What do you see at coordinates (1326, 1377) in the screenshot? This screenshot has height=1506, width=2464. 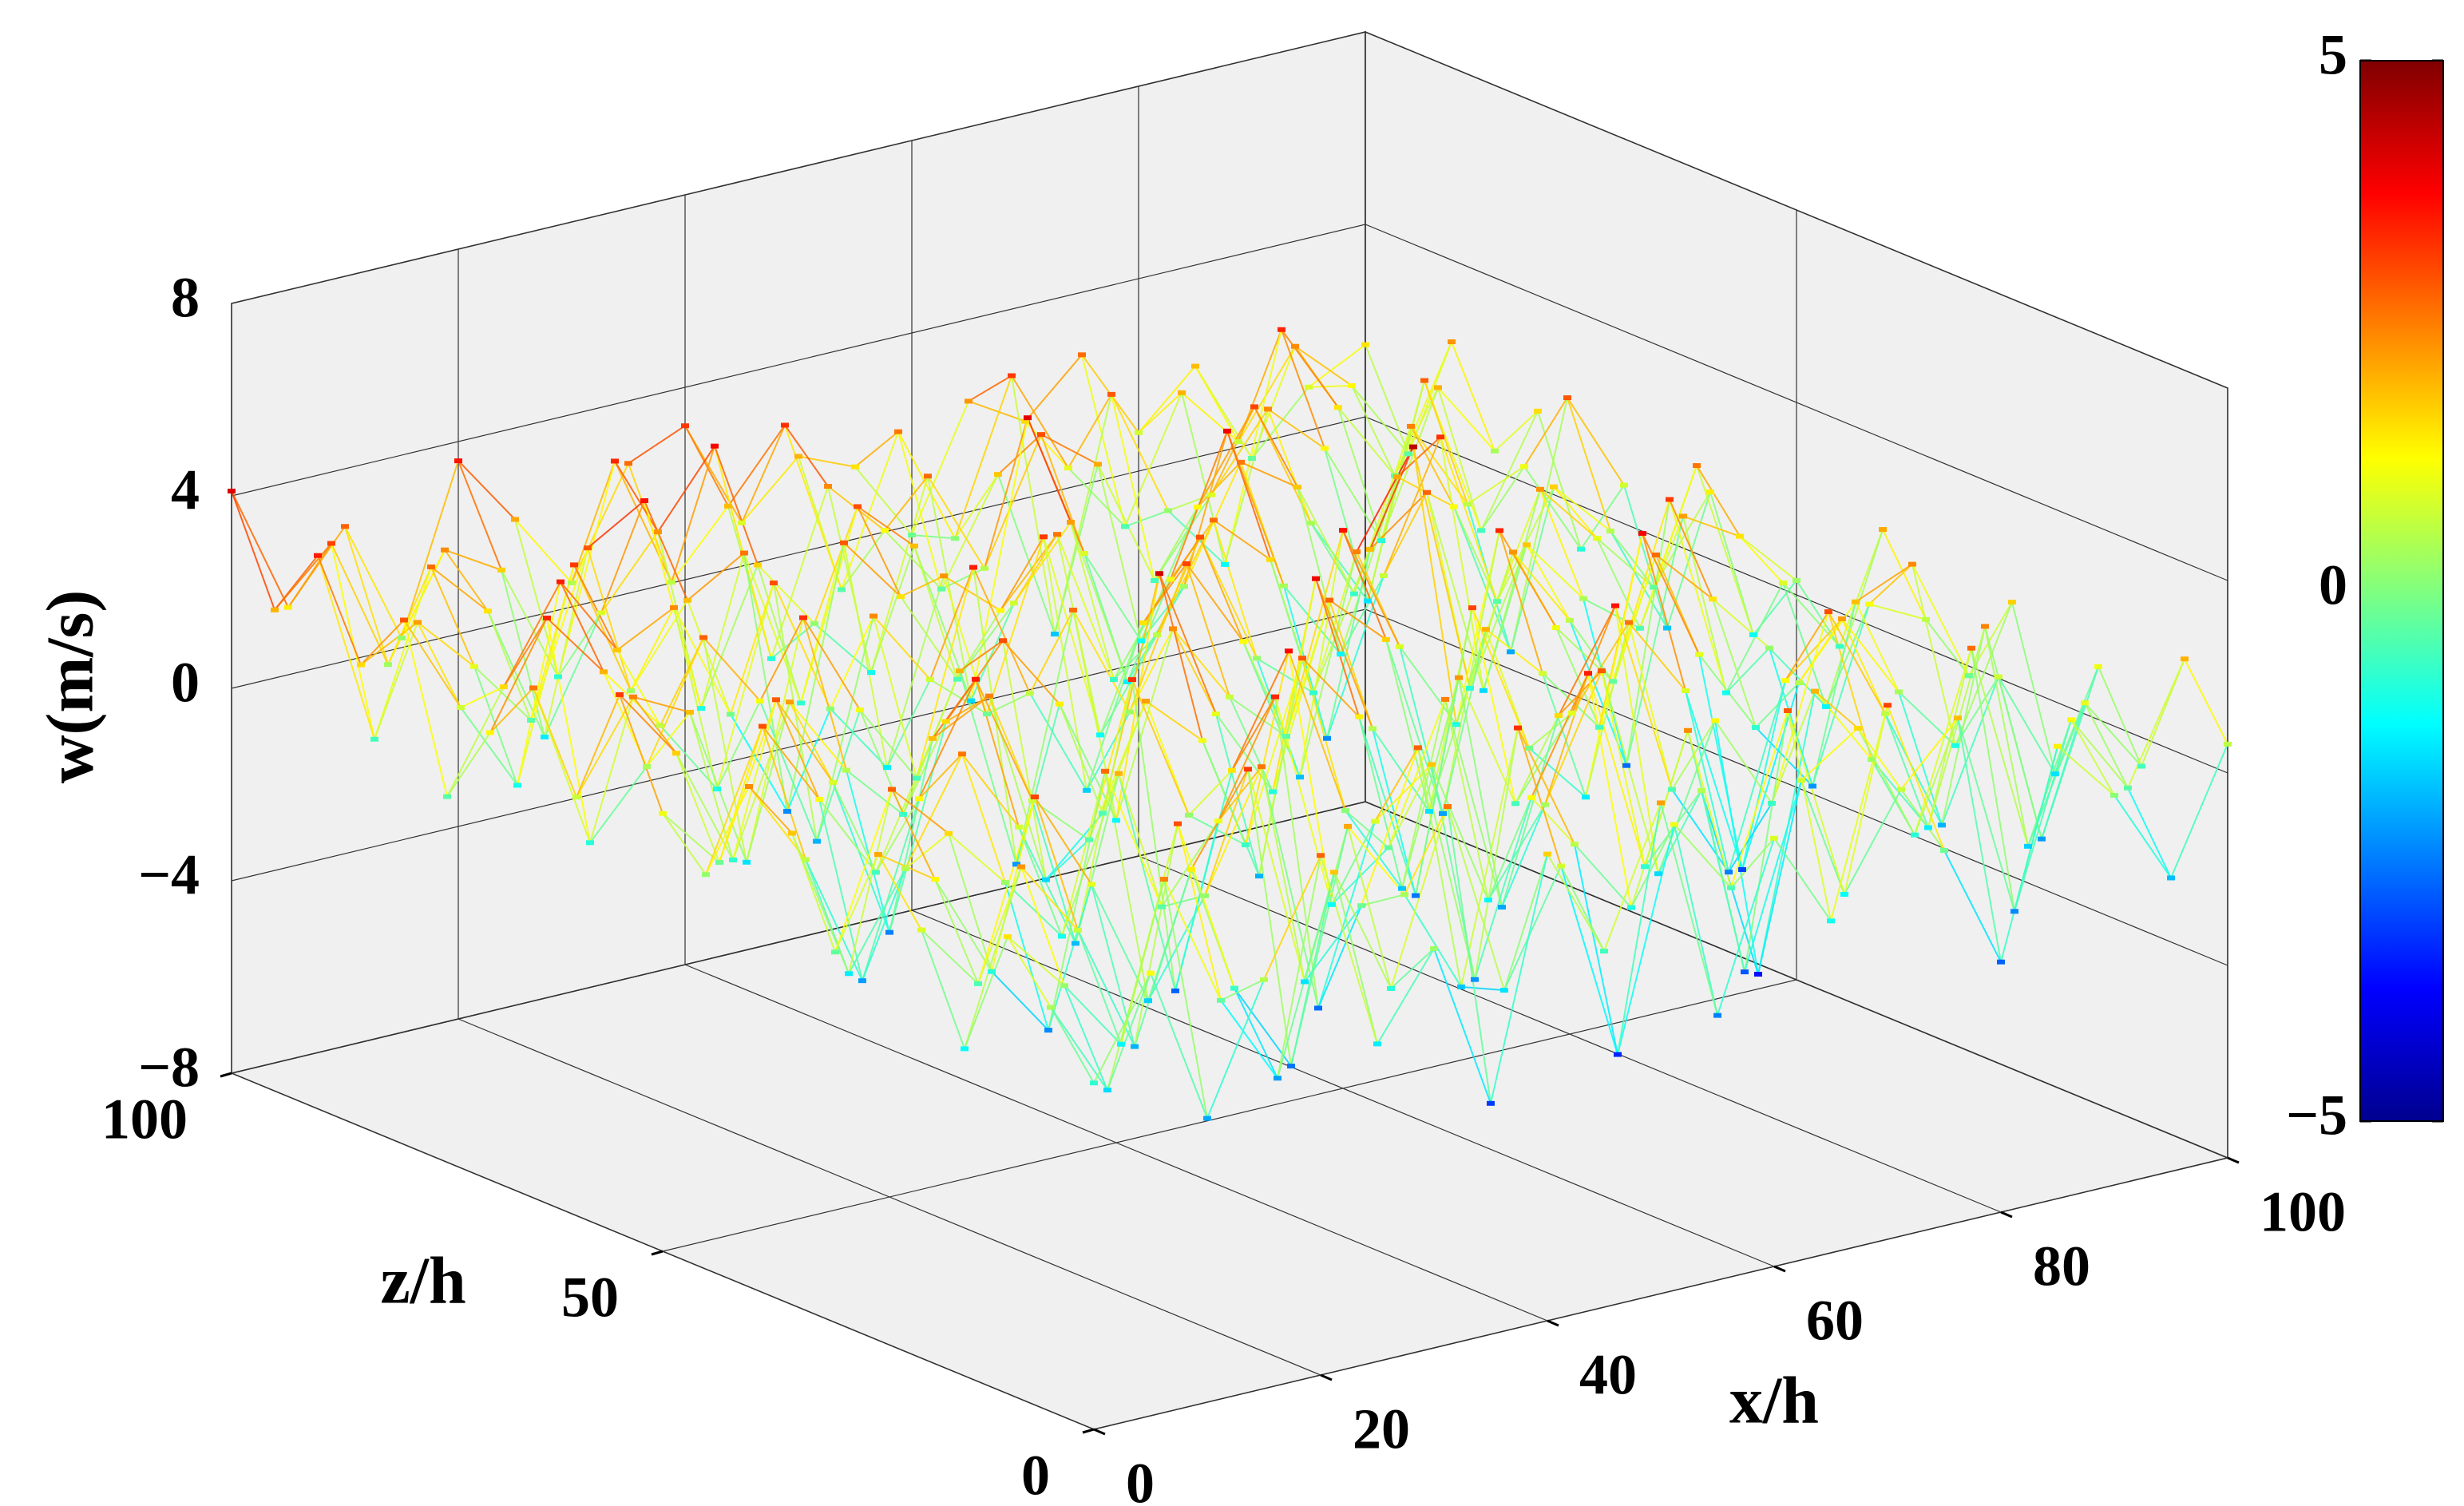 I see `x-tick-mark` at bounding box center [1326, 1377].